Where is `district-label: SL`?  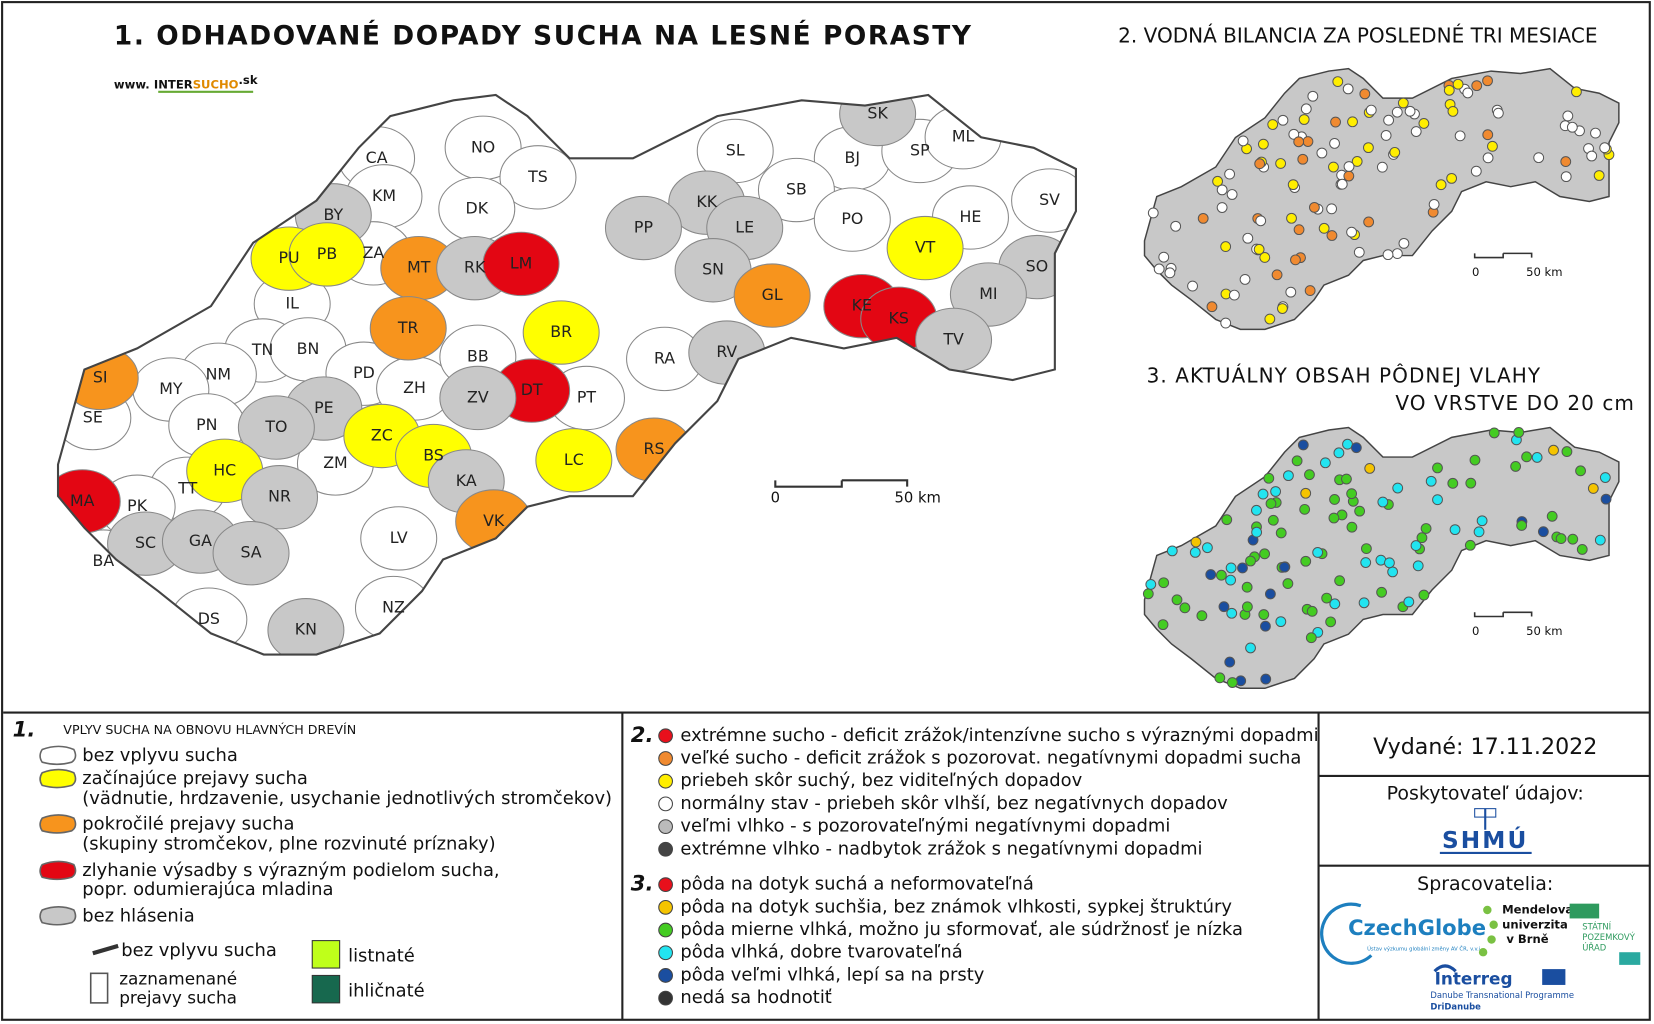
district-label: SL is located at coordinates (735, 149).